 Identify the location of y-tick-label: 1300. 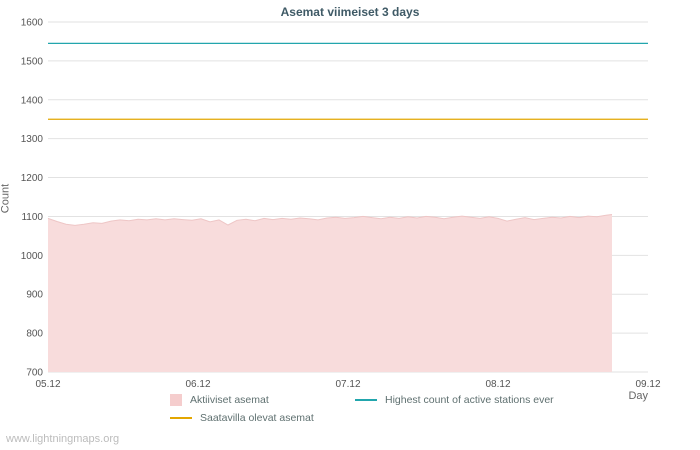
(32, 139).